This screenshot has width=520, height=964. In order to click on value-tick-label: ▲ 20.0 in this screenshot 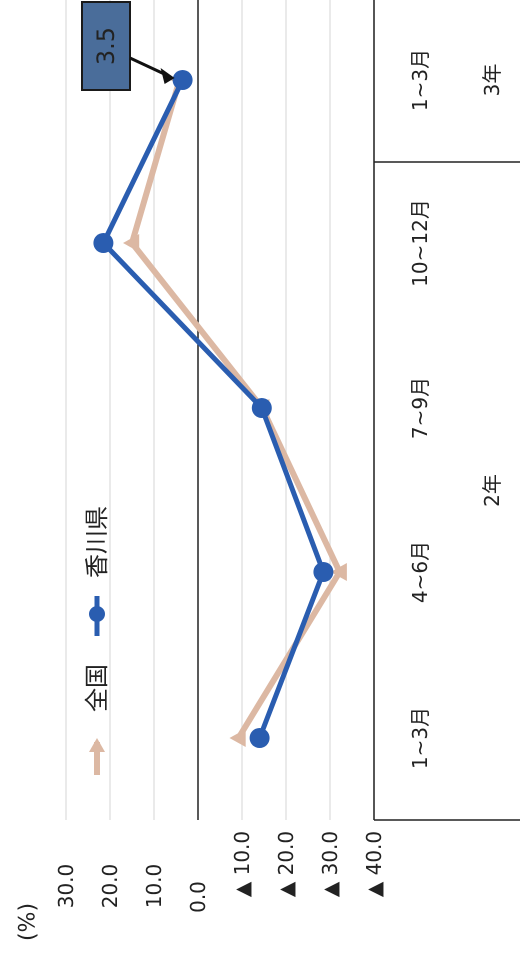, I will do `click(286, 864)`.